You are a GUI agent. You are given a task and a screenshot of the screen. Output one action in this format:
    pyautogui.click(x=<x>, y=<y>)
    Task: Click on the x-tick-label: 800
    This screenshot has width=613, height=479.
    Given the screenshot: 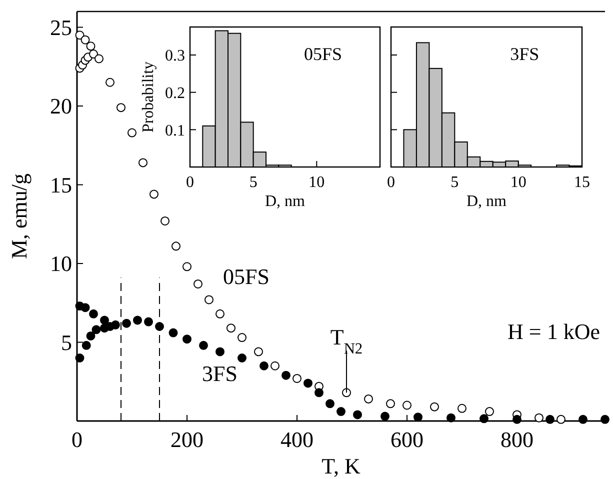 What is the action you would take?
    pyautogui.click(x=517, y=439)
    